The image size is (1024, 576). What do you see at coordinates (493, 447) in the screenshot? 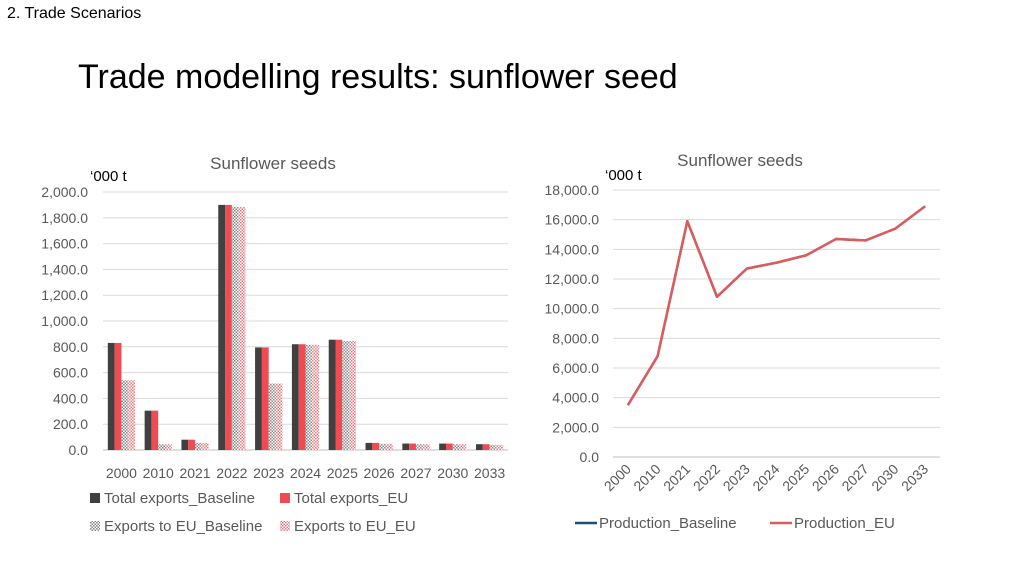
I see `bar-exports-to-eu-baseline-2033` at bounding box center [493, 447].